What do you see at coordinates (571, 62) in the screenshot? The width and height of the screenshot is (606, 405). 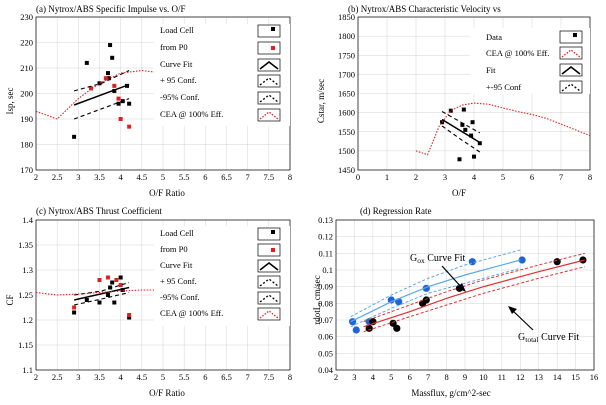 I see `panel-b-legend-swatches` at bounding box center [571, 62].